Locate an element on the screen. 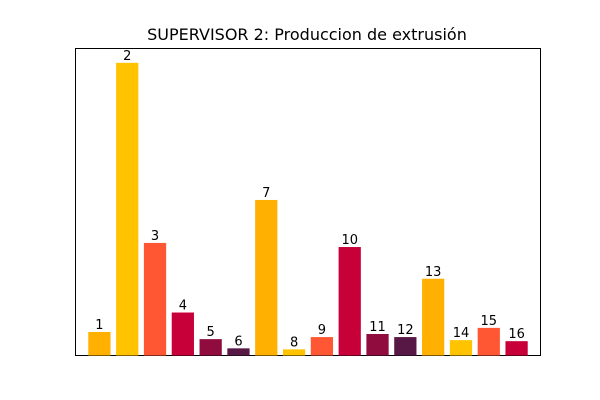  bar-label-10: 10 is located at coordinates (349, 240).